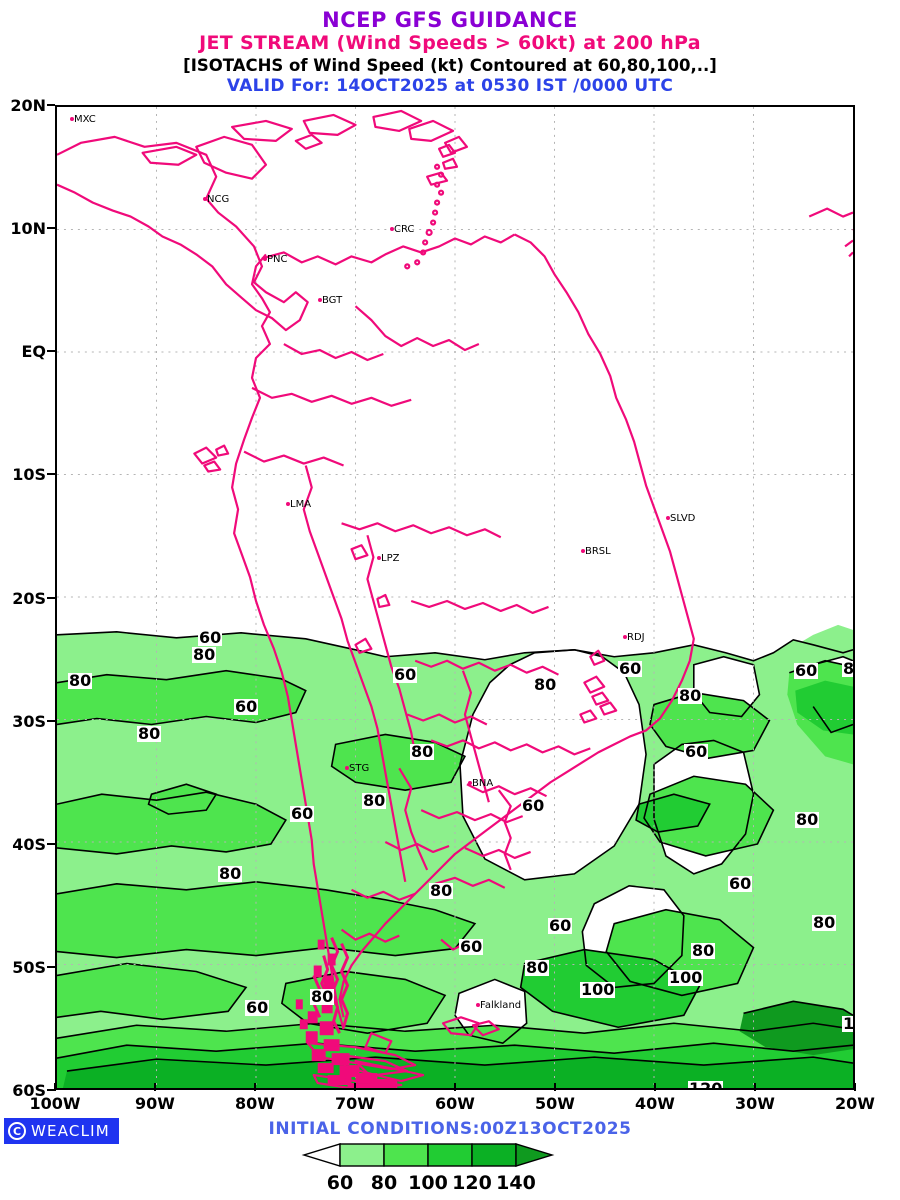 The image size is (900, 1200). Describe the element at coordinates (555, 1103) in the screenshot. I see `x-axis-tick-label: 50W` at that location.